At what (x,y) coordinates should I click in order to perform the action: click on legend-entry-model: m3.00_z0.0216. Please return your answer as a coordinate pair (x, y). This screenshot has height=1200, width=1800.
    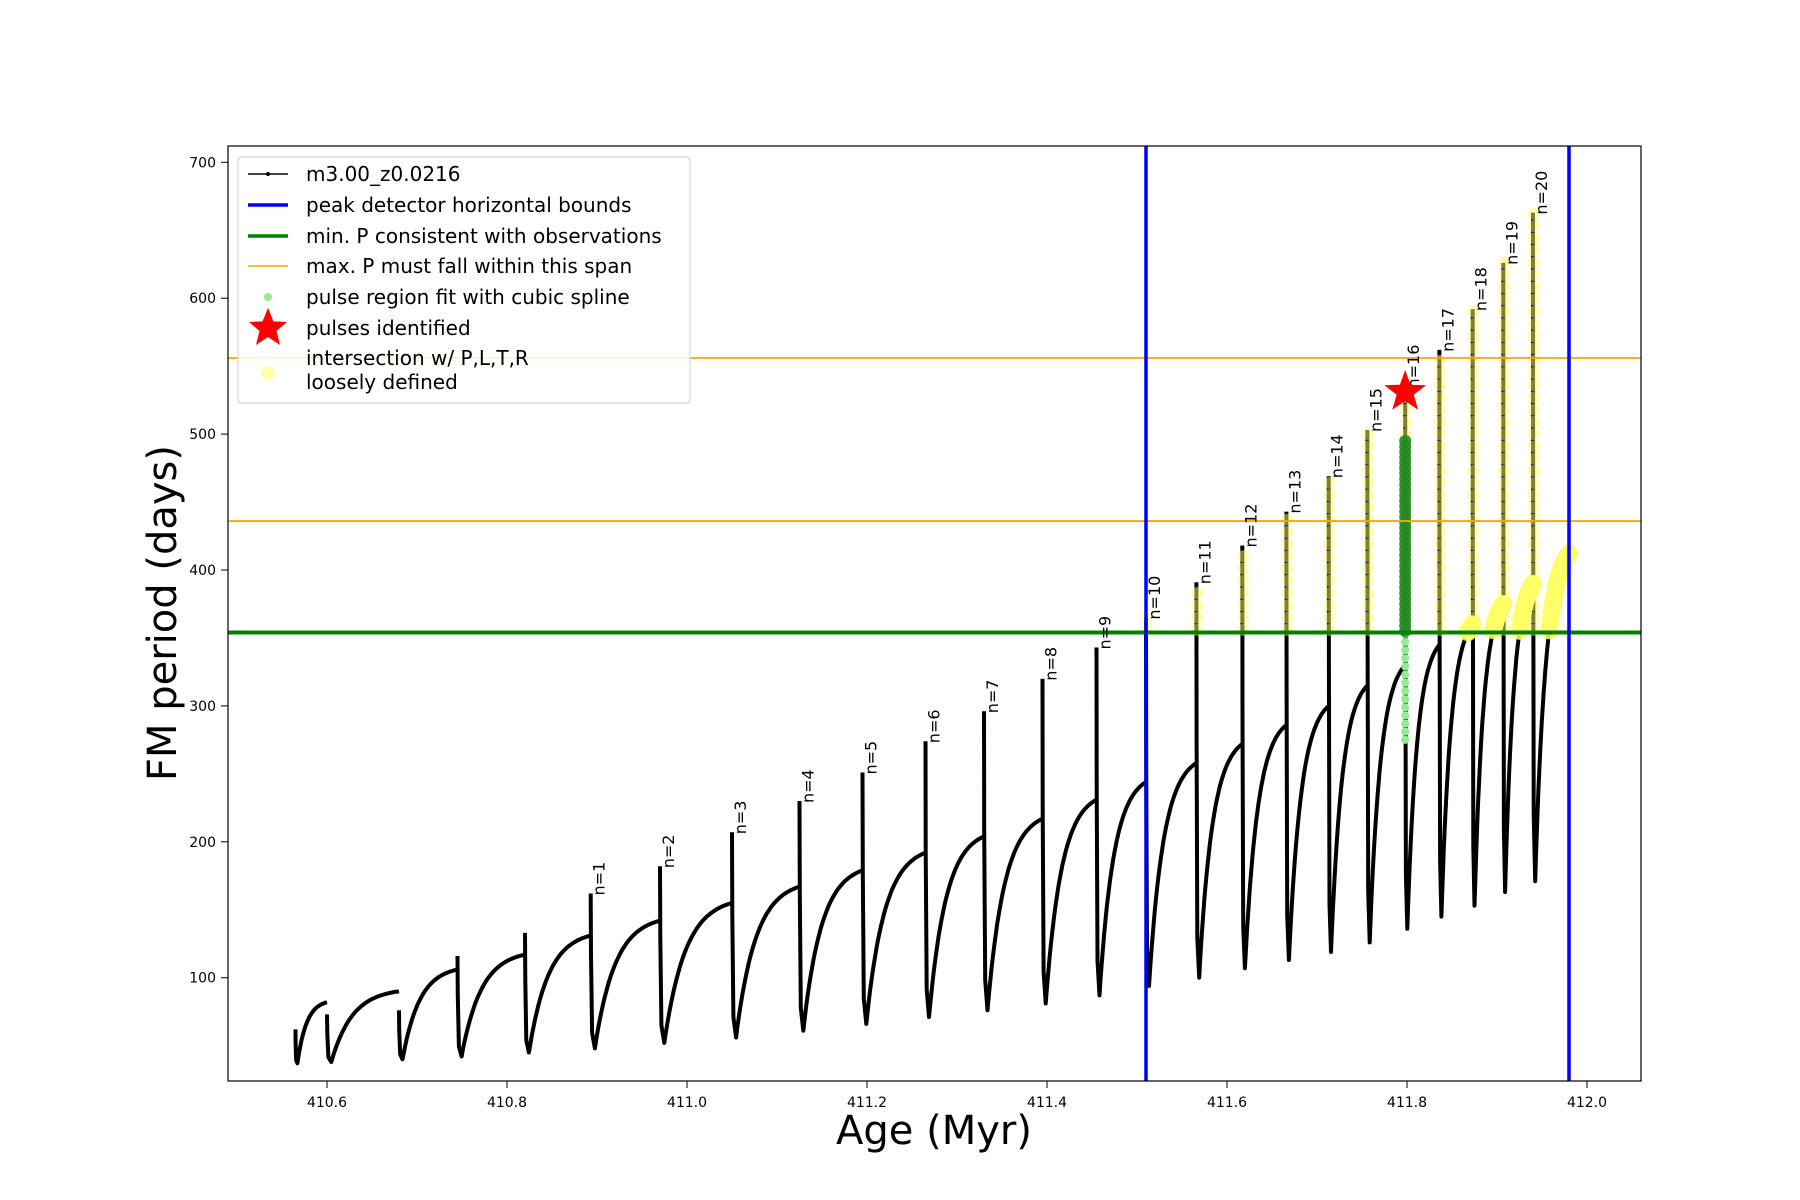
    Looking at the image, I should click on (354, 174).